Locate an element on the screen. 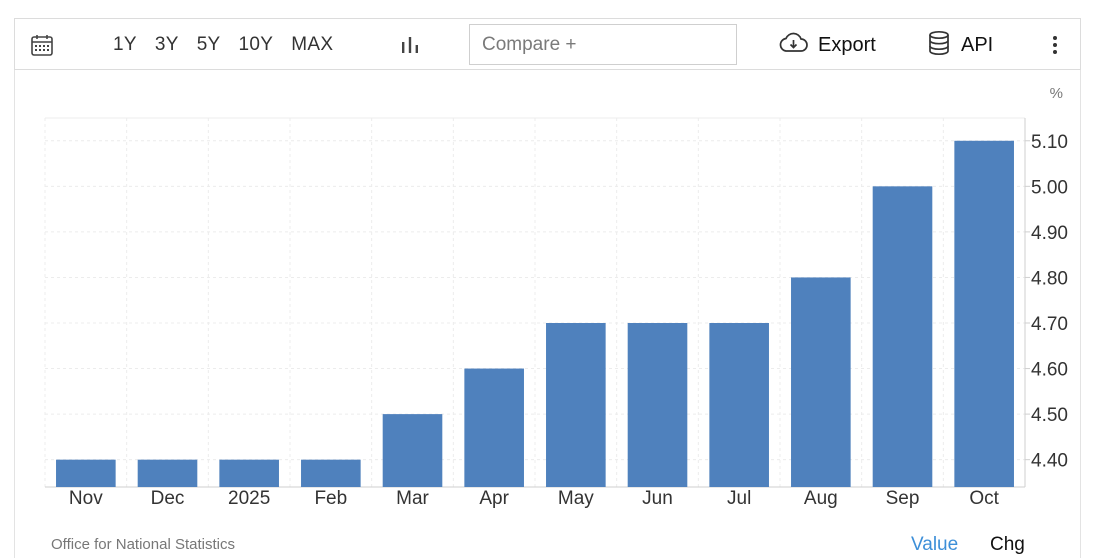  y-tick-label: 4.40 is located at coordinates (1049, 461).